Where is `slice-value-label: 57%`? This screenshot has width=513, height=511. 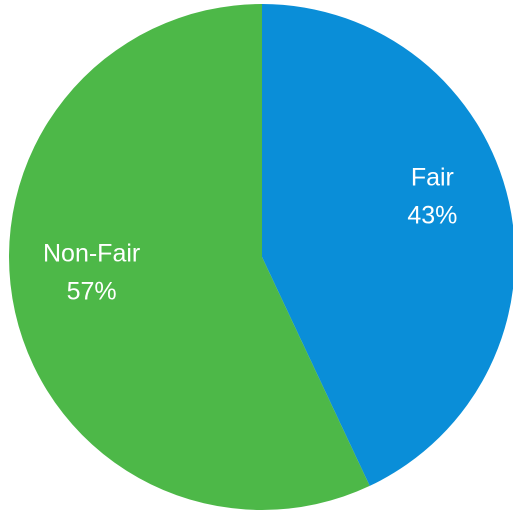
slice-value-label: 57% is located at coordinates (92, 292).